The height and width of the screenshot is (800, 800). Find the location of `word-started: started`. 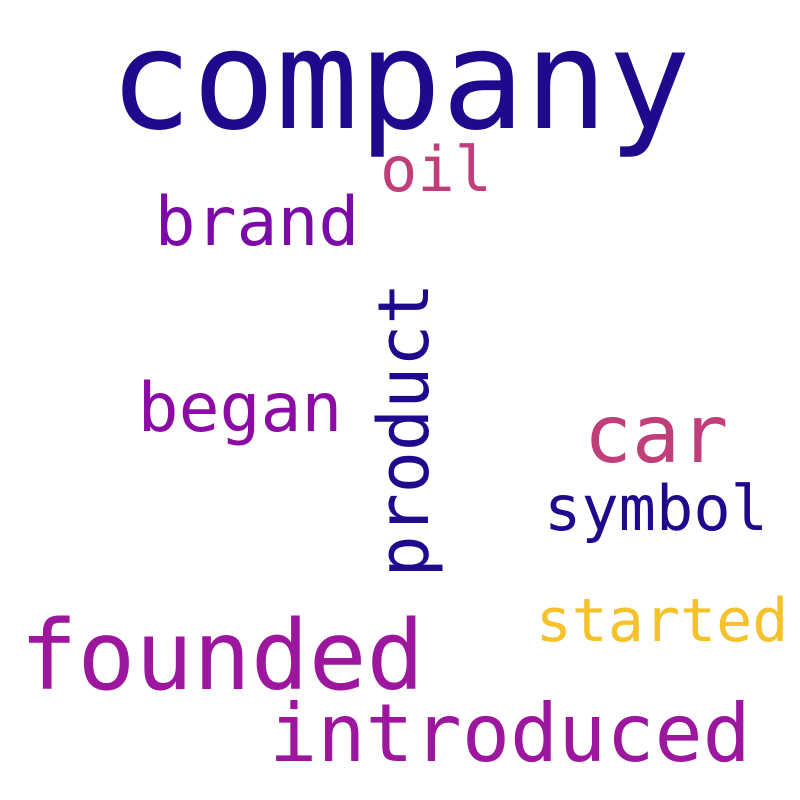

word-started: started is located at coordinates (662, 621).